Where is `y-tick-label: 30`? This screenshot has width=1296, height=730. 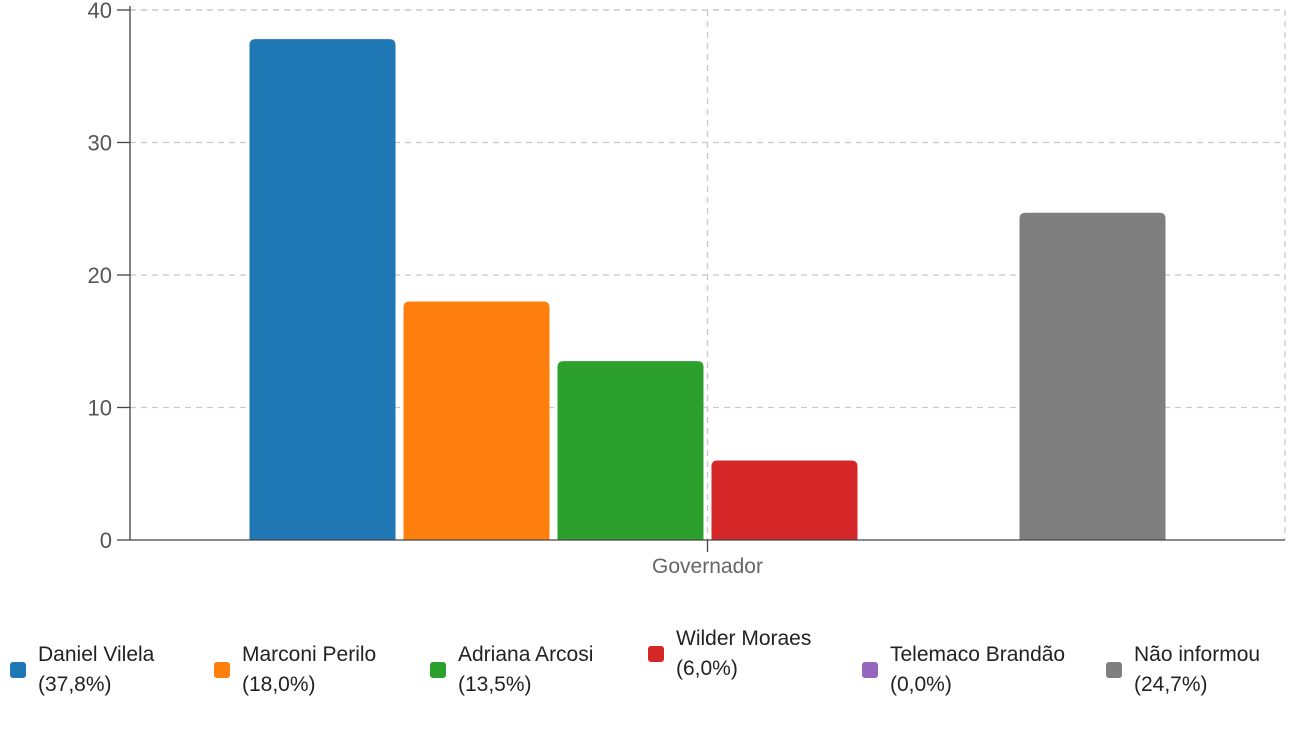
y-tick-label: 30 is located at coordinates (100, 143).